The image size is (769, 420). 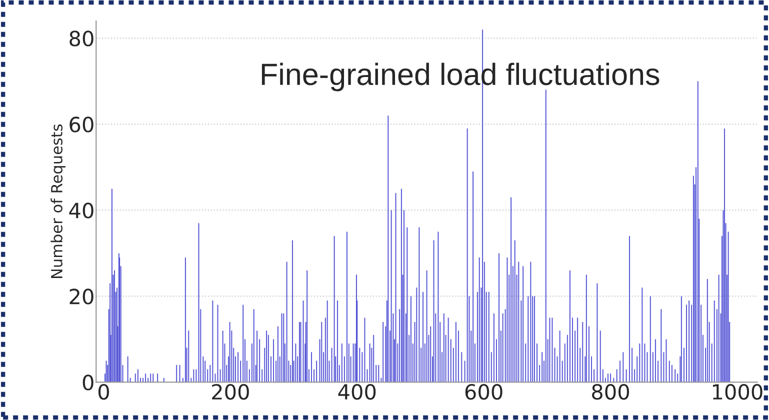 I want to click on x-tick-label: 800, so click(x=610, y=392).